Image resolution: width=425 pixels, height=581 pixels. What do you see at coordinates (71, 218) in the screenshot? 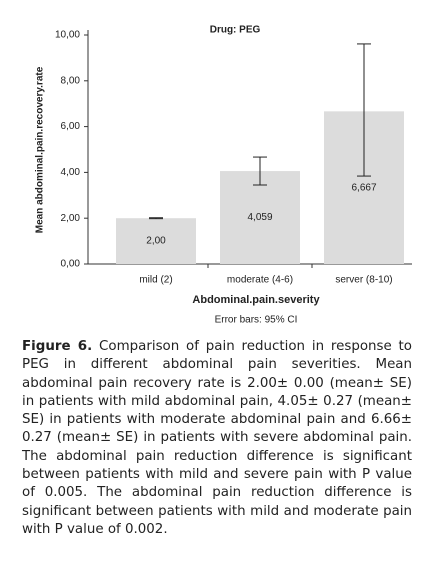
I see `y-tick-label: 2,00` at bounding box center [71, 218].